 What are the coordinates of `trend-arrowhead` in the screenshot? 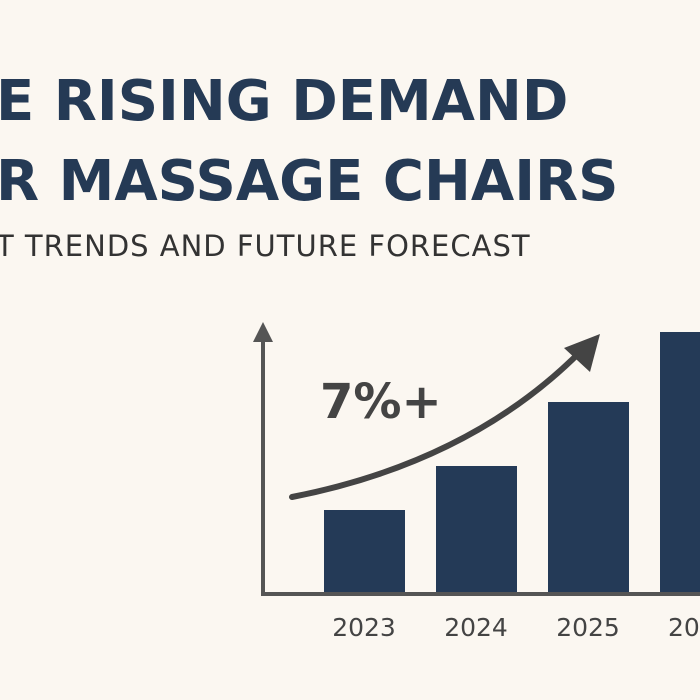 It's located at (582, 353).